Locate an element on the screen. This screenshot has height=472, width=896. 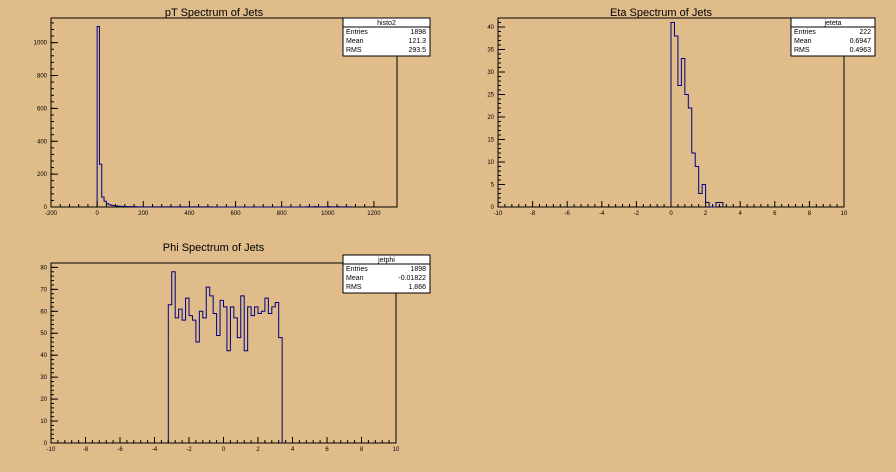
y-tick-label: 70 is located at coordinates (43, 290).